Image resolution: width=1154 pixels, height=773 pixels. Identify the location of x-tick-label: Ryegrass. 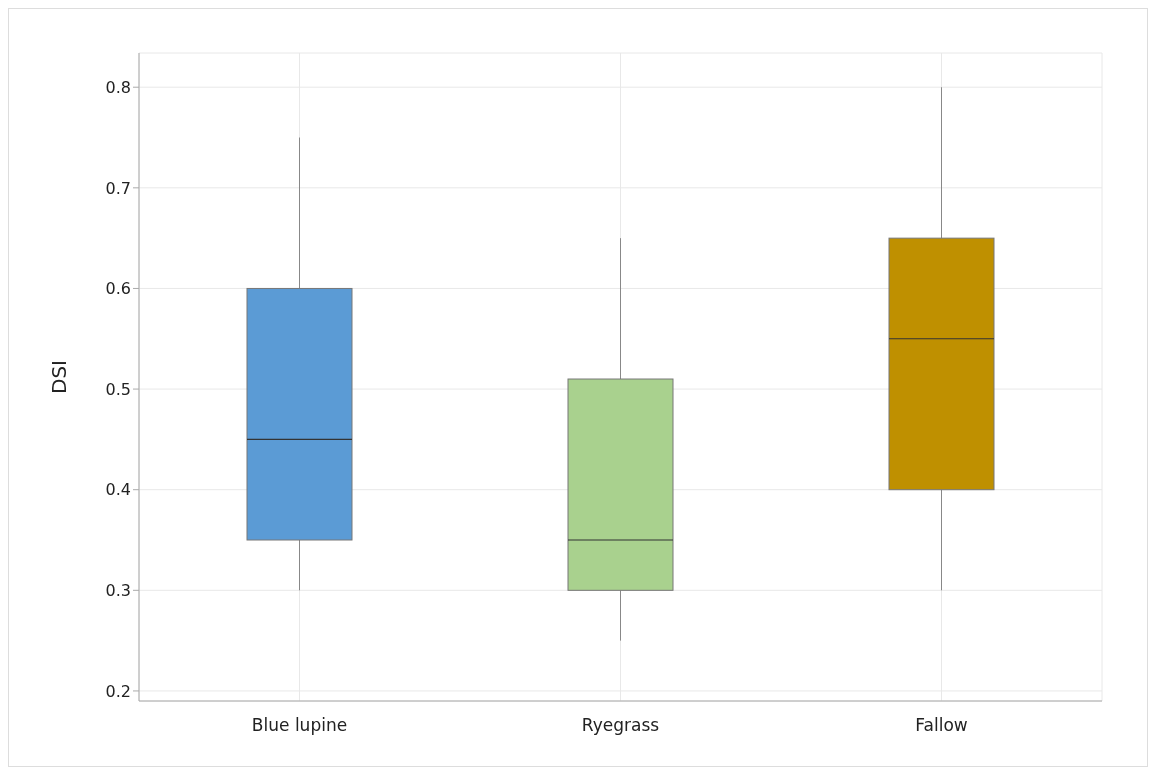
(620, 725).